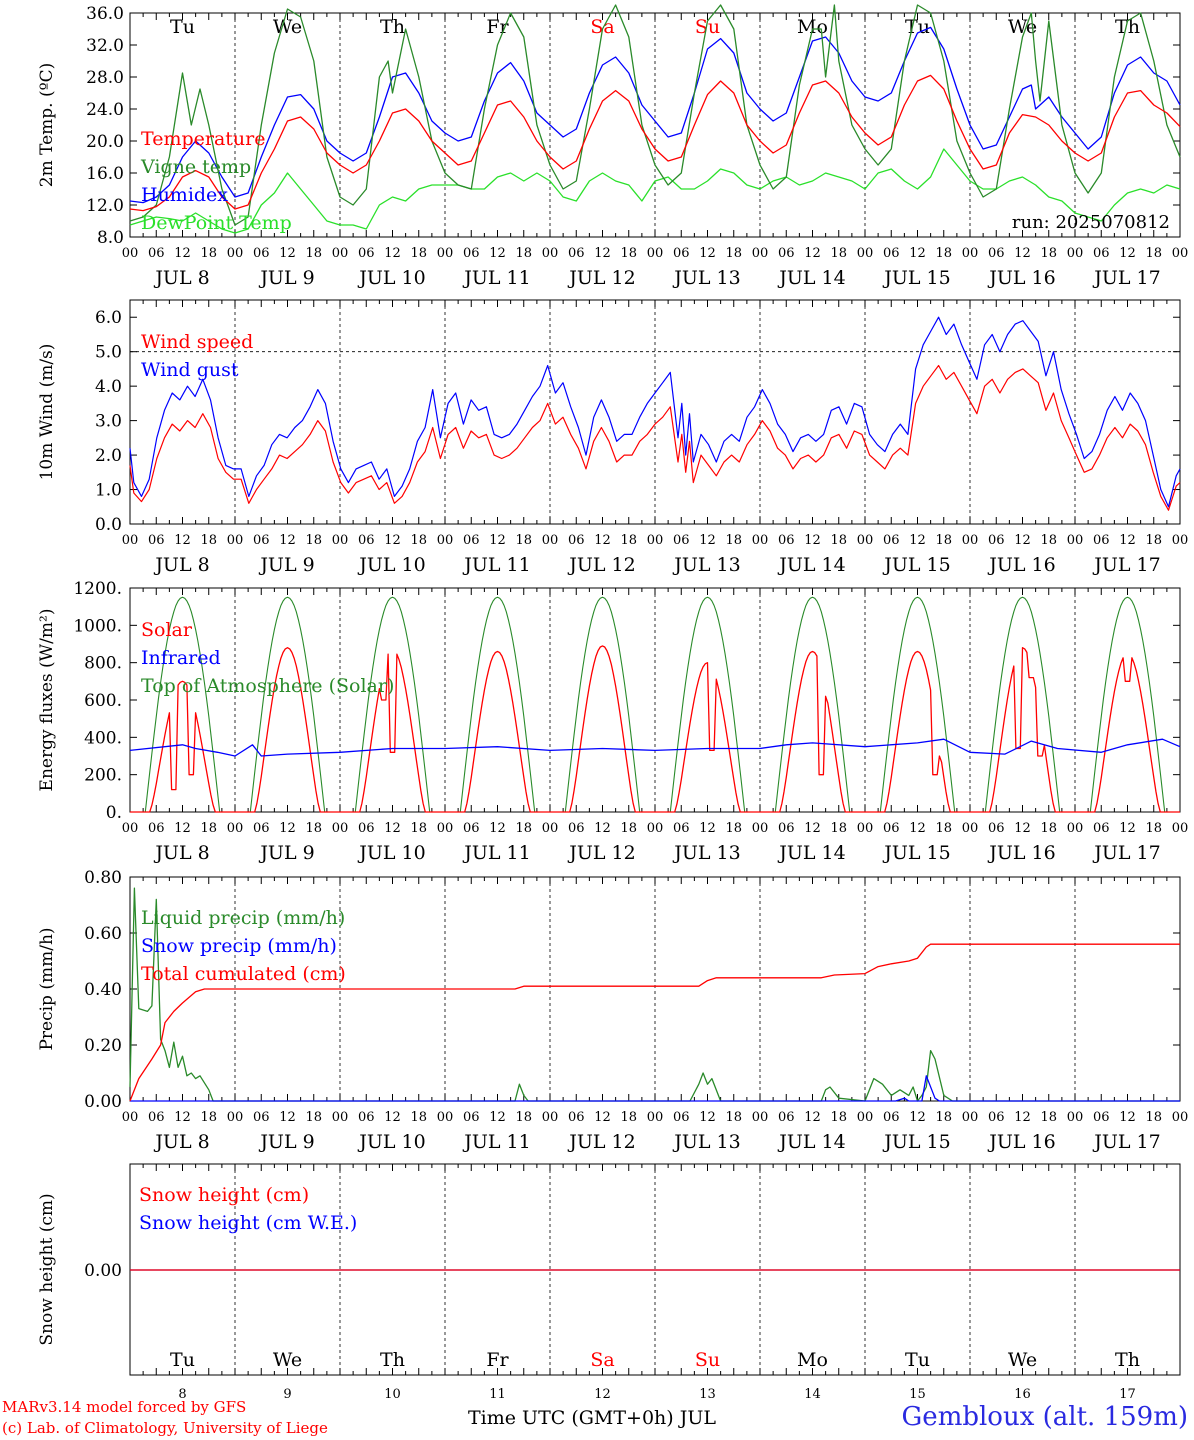 This screenshot has height=1440, width=1194. Describe the element at coordinates (103, 776) in the screenshot. I see `y-tick-label: 200.` at that location.